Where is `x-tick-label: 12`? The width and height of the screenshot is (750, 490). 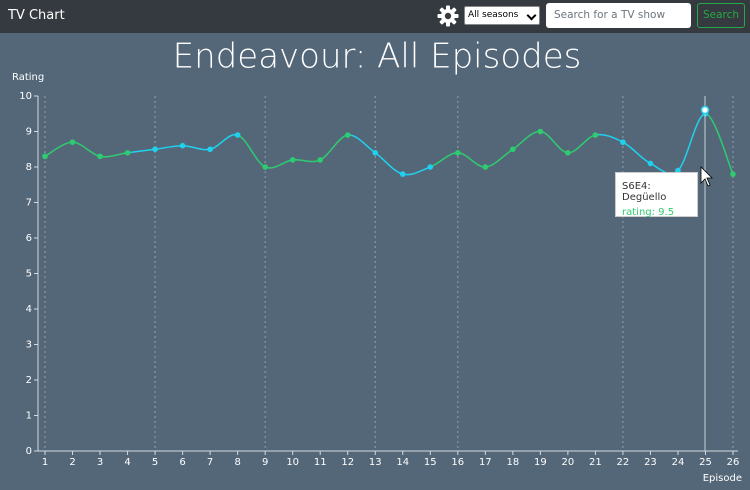
x-tick-label: 12 is located at coordinates (347, 462).